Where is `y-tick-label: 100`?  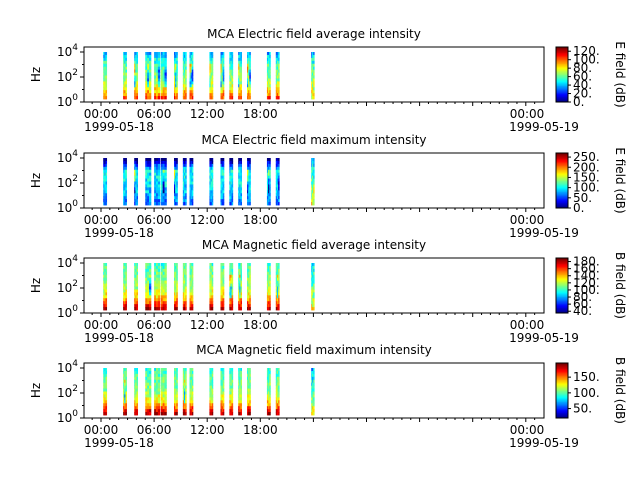 y-tick-label: 100 is located at coordinates (67, 417).